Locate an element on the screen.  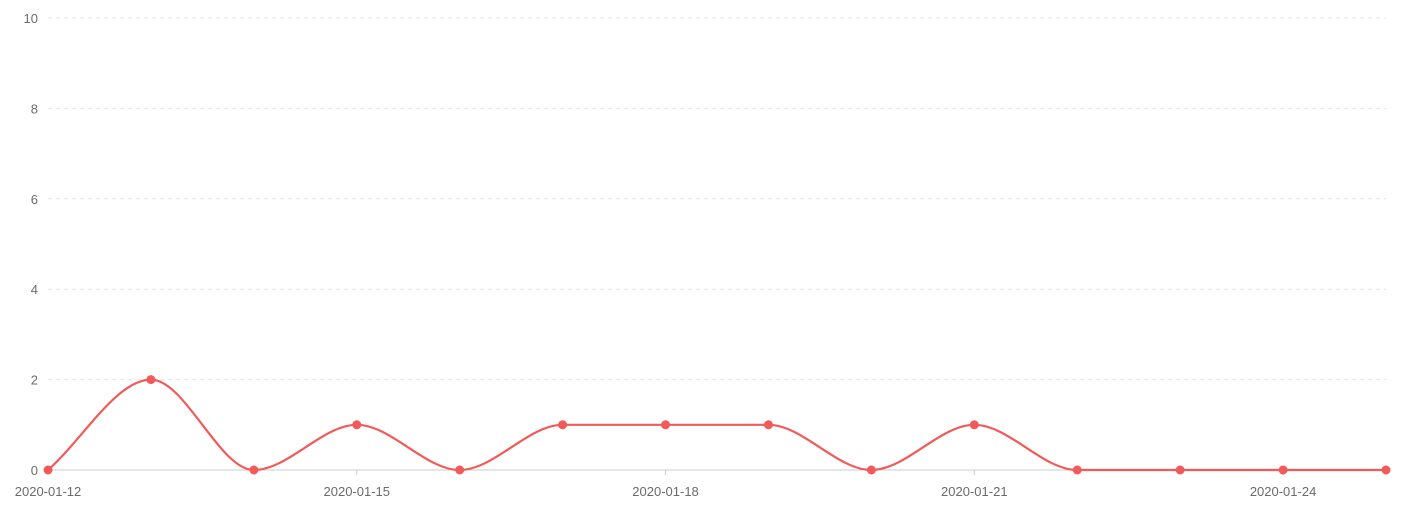
x-tick-label: 2020-01-21 is located at coordinates (974, 491).